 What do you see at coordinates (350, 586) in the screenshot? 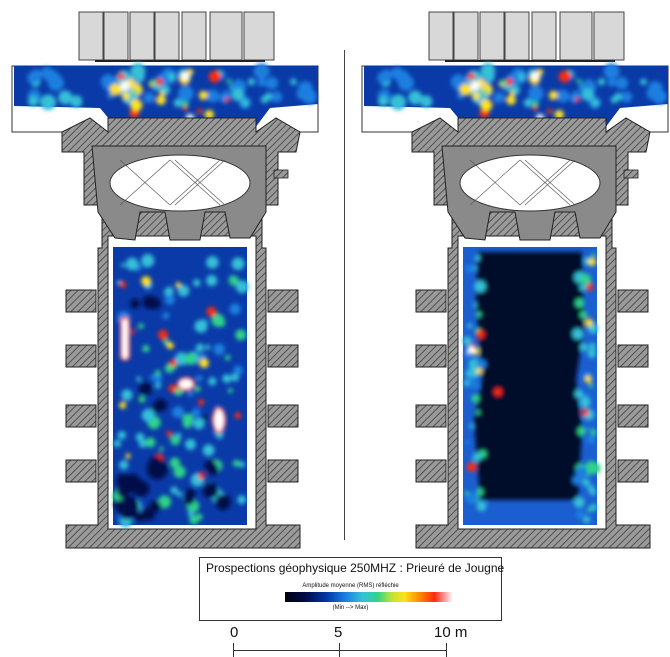
I see `legend-subtitle: Amplitude moyenne (RMS) réfléchie` at bounding box center [350, 586].